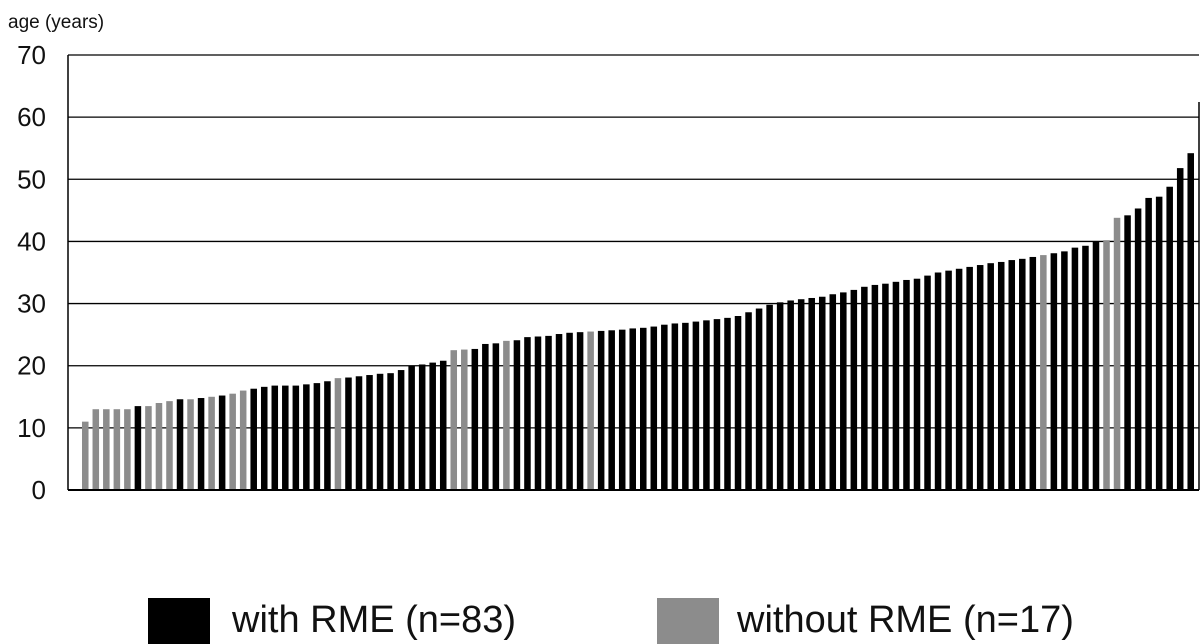 The height and width of the screenshot is (644, 1202). What do you see at coordinates (31, 117) in the screenshot?
I see `y-tick-label: 60` at bounding box center [31, 117].